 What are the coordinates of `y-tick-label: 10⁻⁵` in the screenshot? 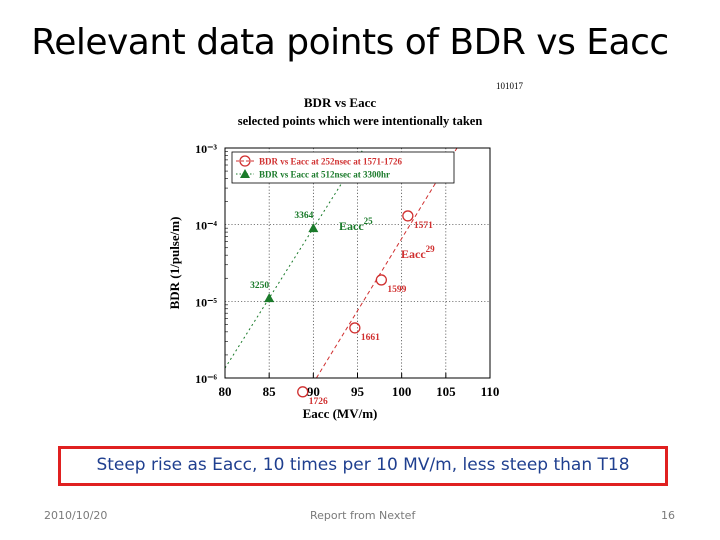 It's located at (206, 302).